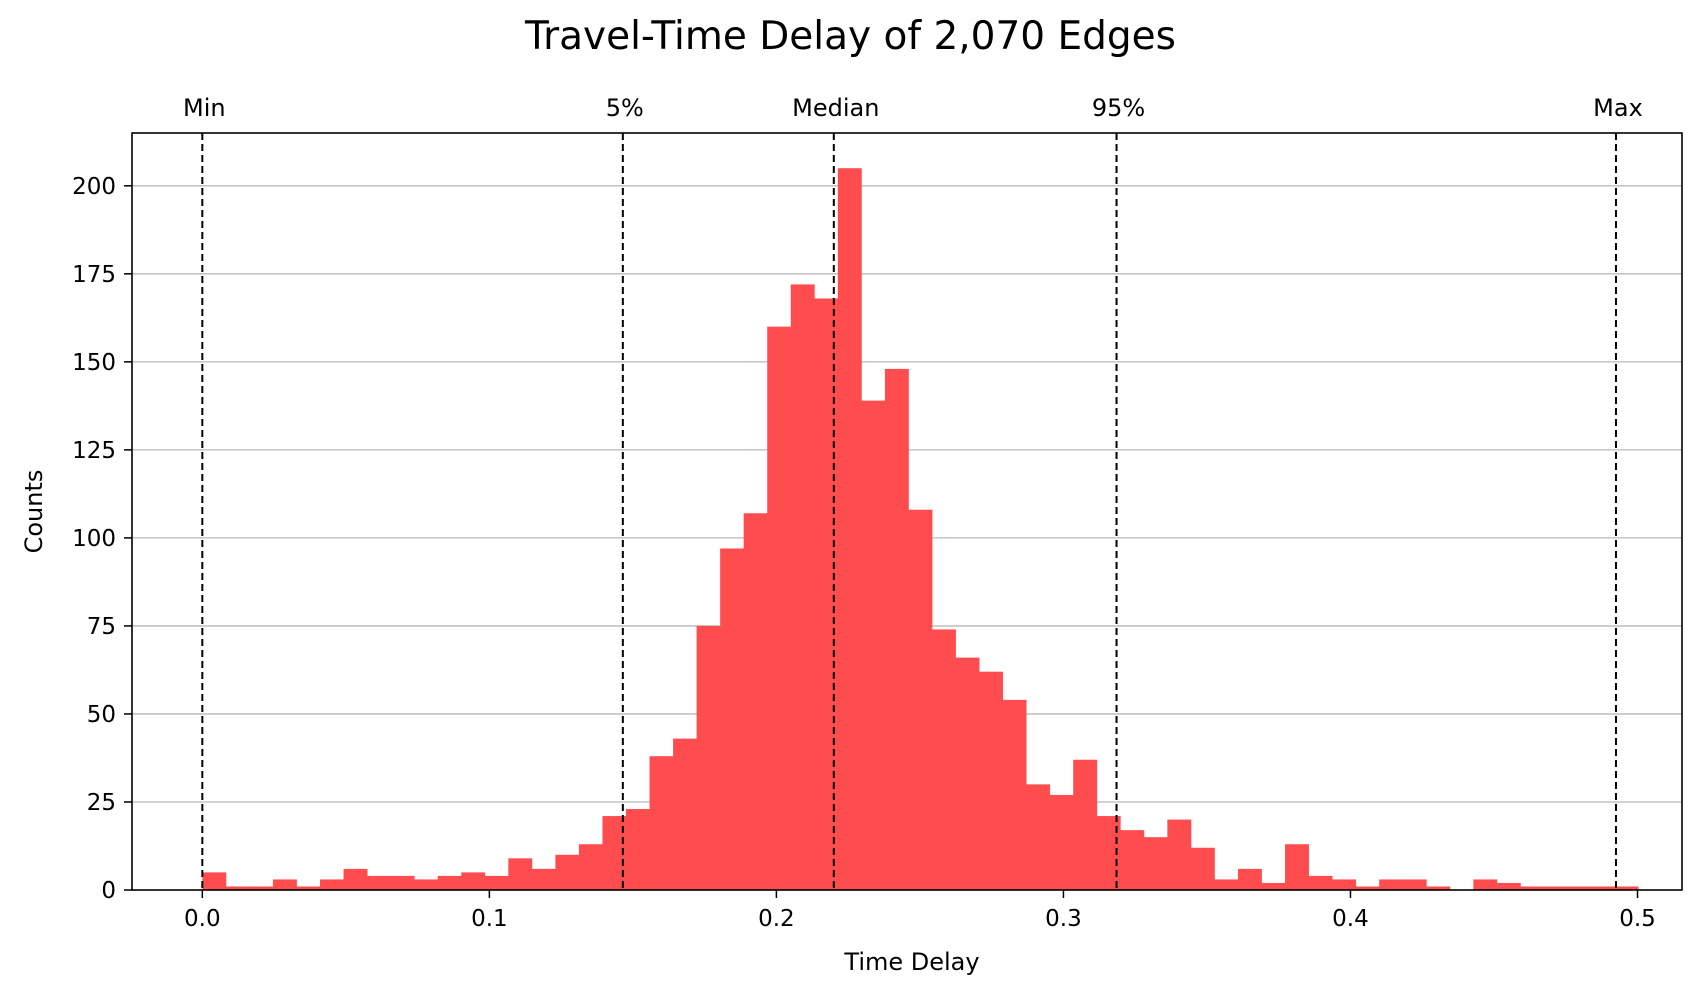 Image resolution: width=1701 pixels, height=995 pixels. Describe the element at coordinates (1618, 108) in the screenshot. I see `reference-line-label-4: Max` at that location.